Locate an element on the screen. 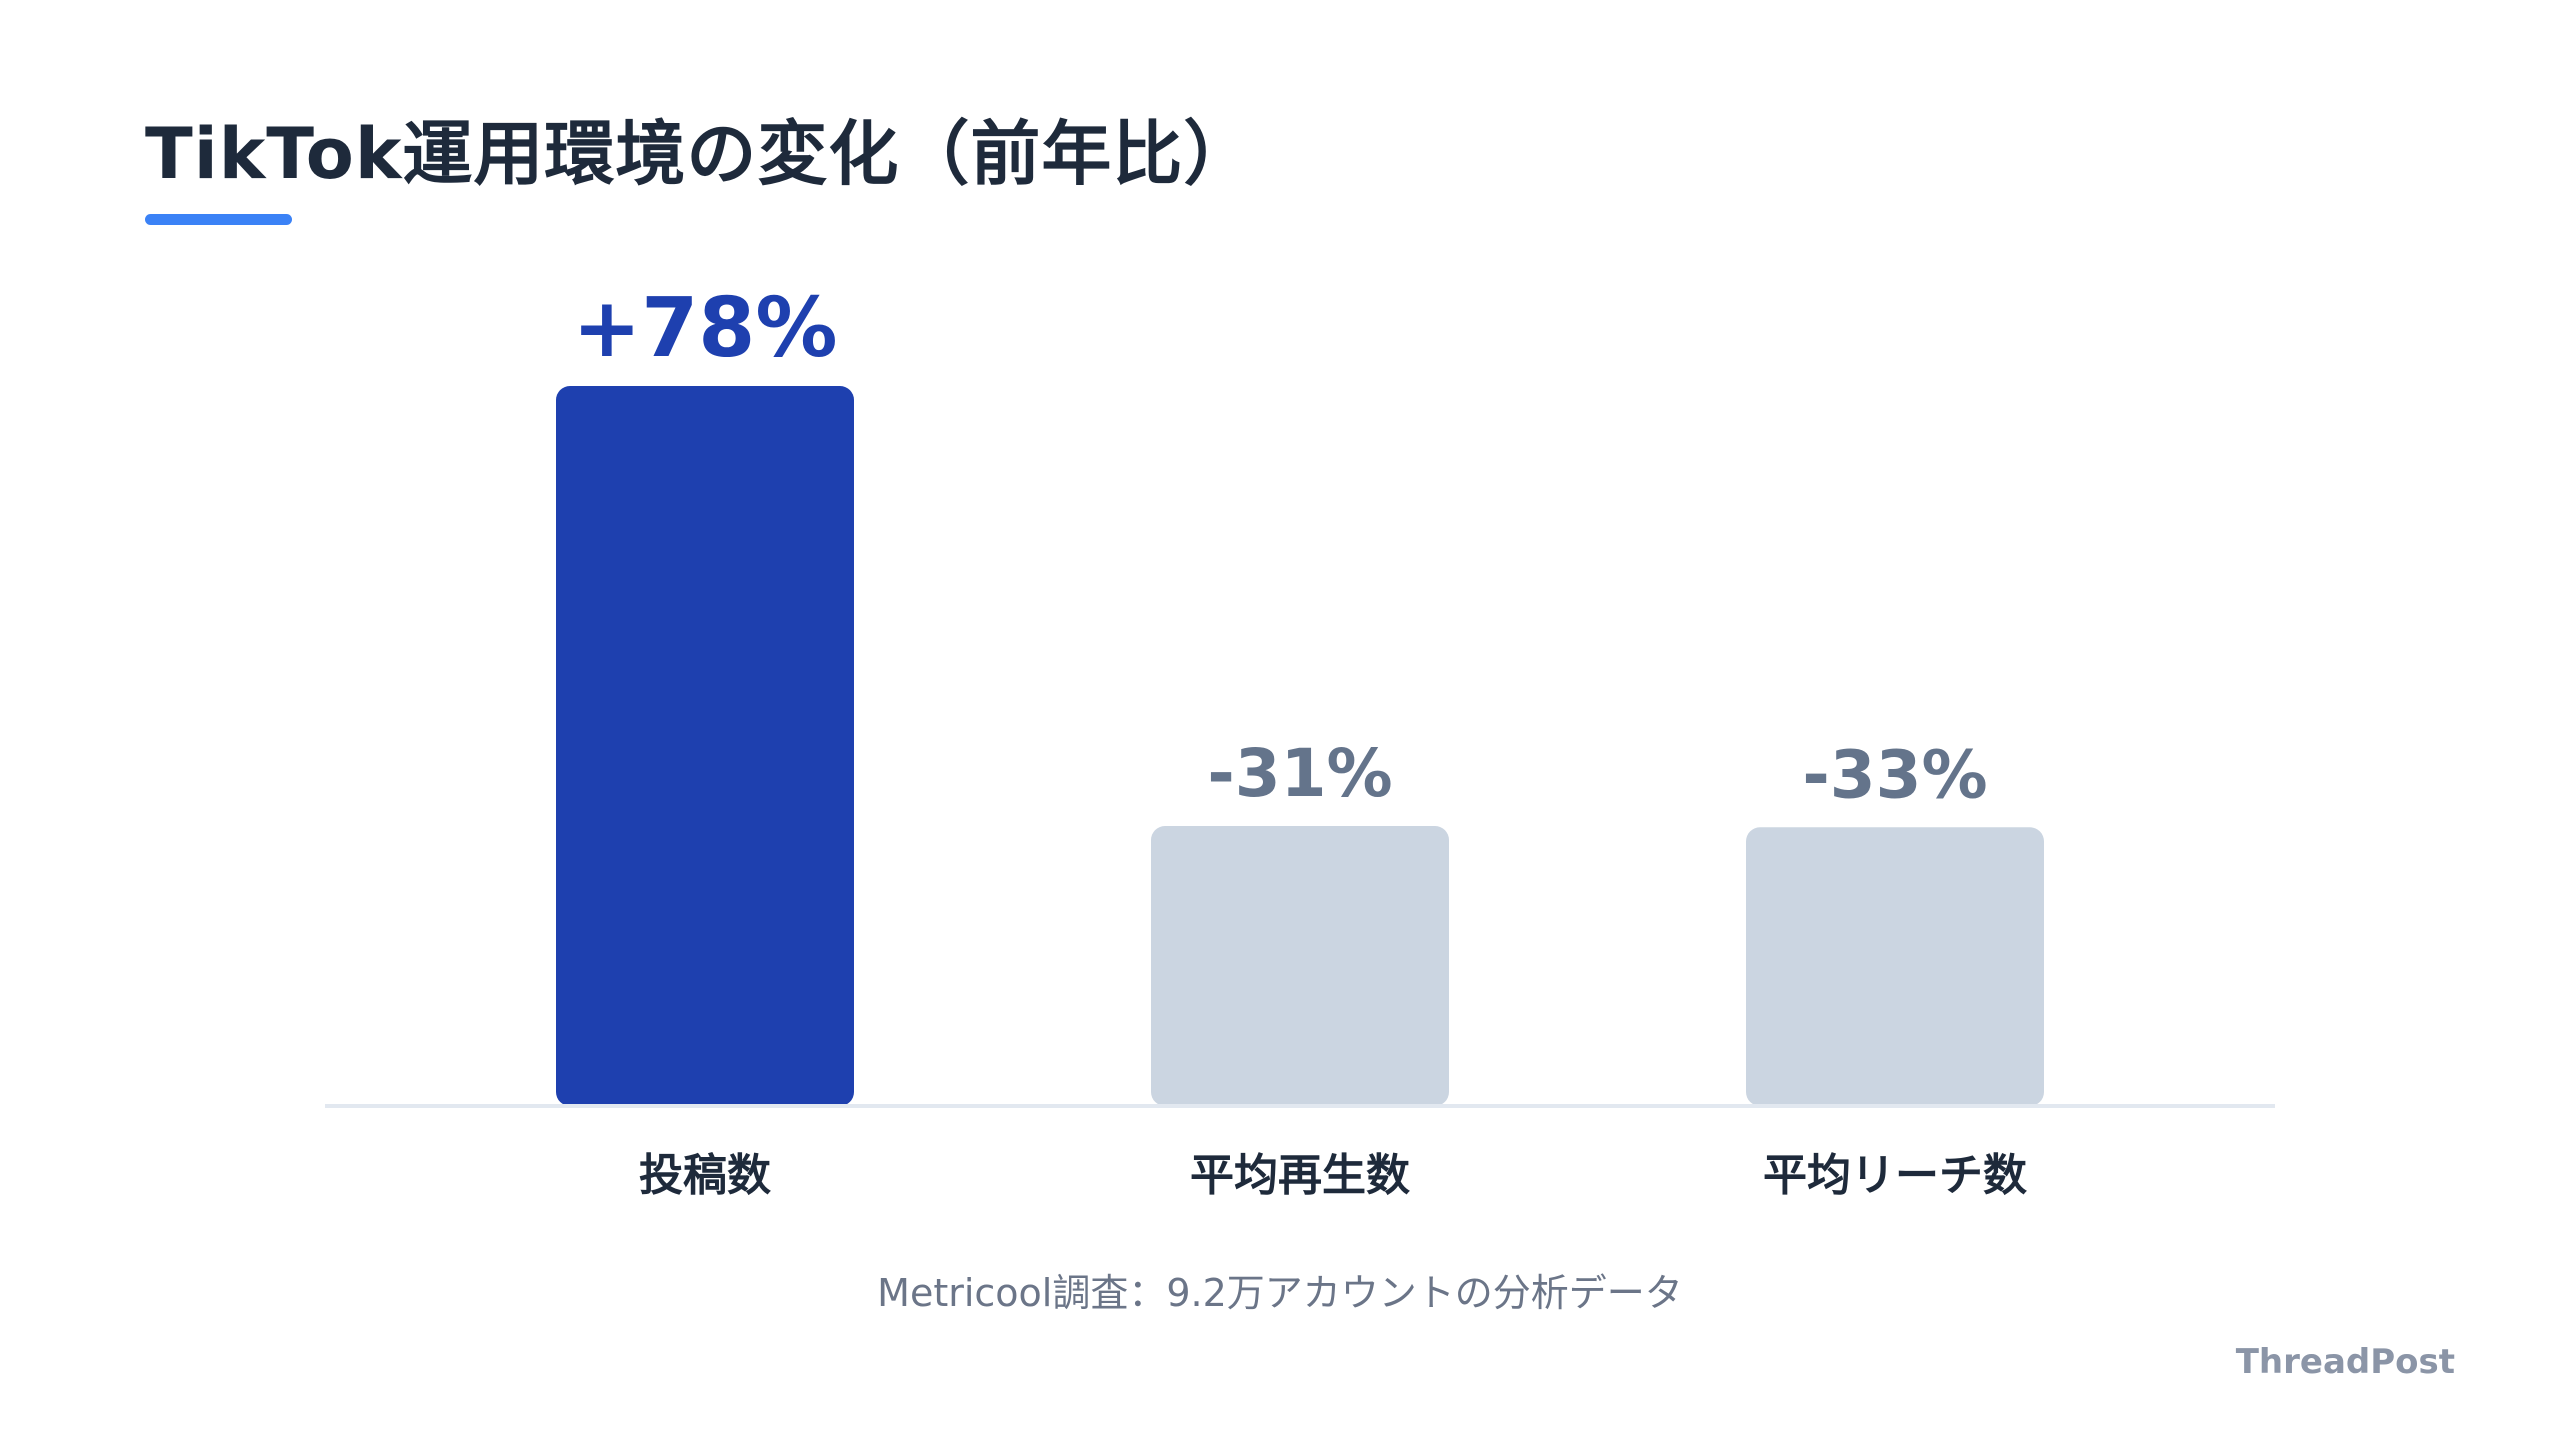 The image size is (2560, 1440). source-note: Metricool調査：9.2万アカウントの分析データ is located at coordinates (1280, 1293).